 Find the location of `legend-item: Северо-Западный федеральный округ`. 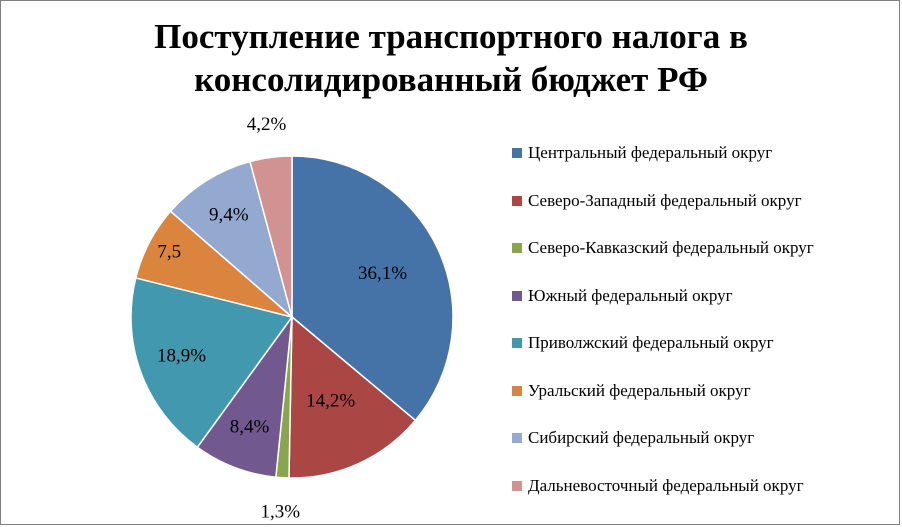

legend-item: Северо-Западный федеральный округ is located at coordinates (657, 201).